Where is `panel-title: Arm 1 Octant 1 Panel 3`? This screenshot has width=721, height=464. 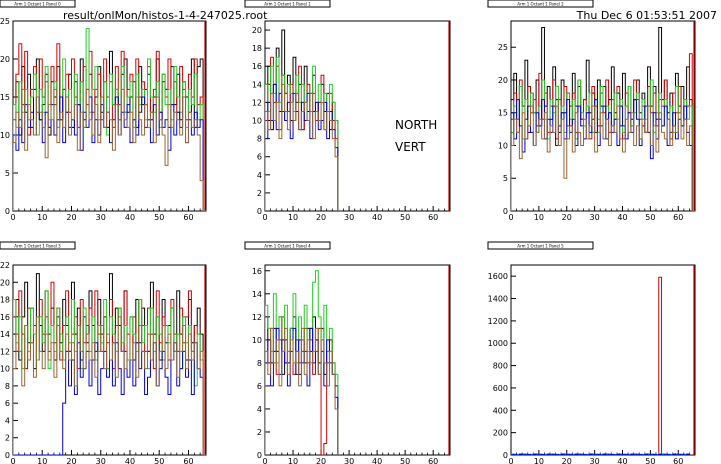 panel-title: Arm 1 Octant 1 Panel 3 is located at coordinates (37, 246).